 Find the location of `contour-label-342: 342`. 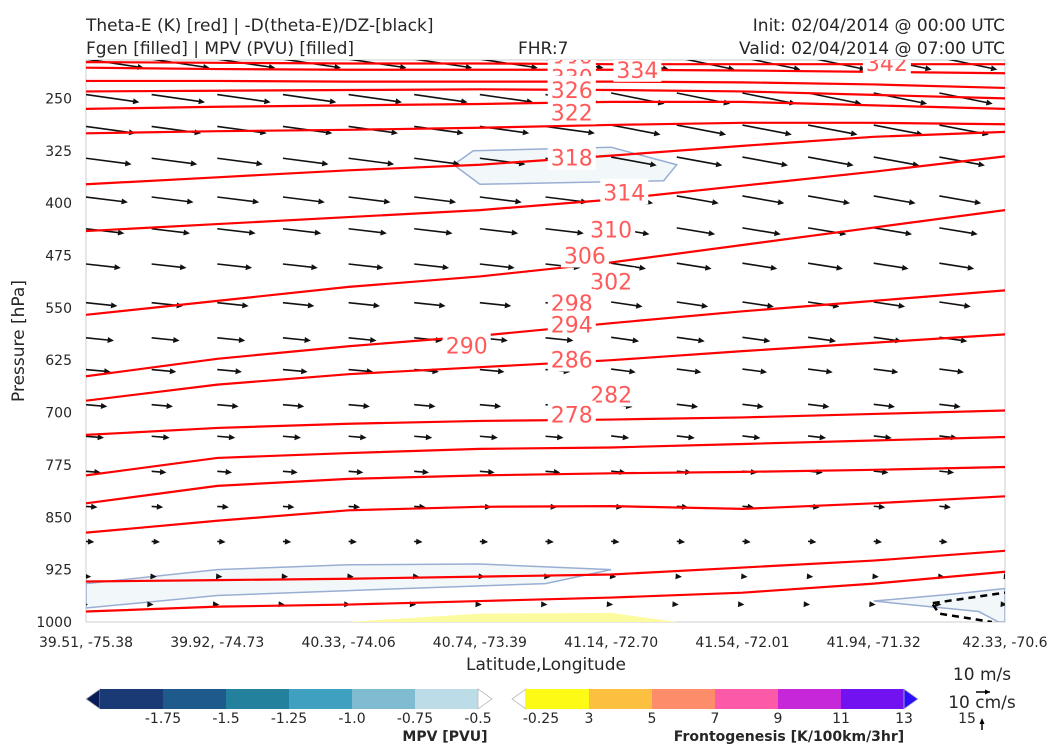

contour-label-342: 342 is located at coordinates (887, 64).